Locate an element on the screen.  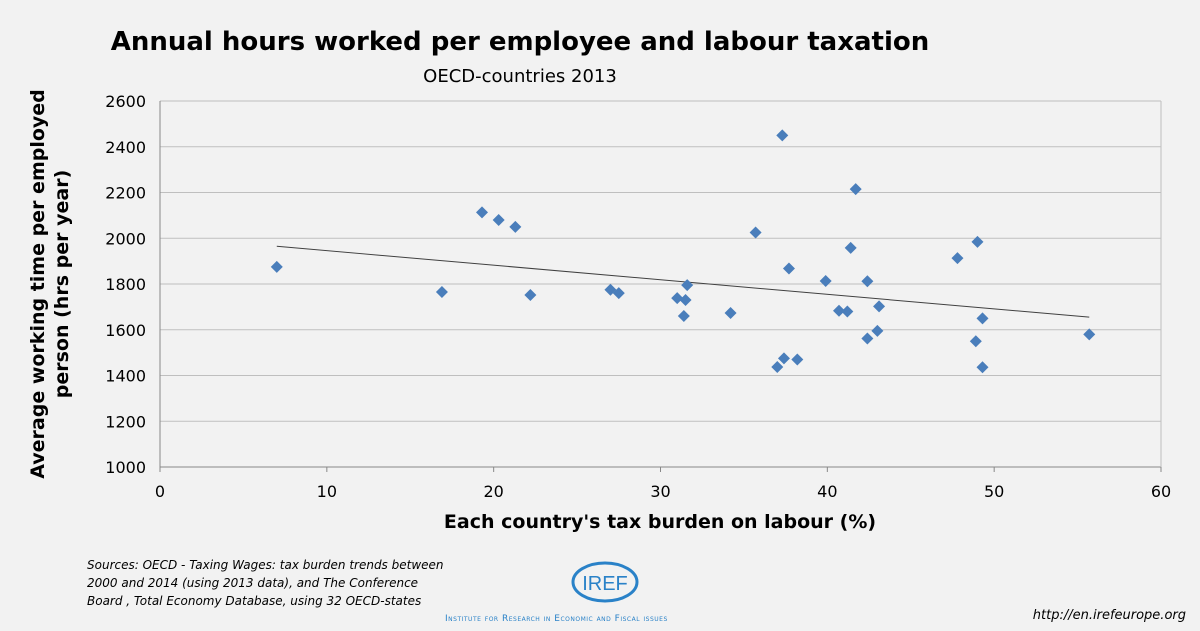
x-tick-label: 40 is located at coordinates (827, 491).